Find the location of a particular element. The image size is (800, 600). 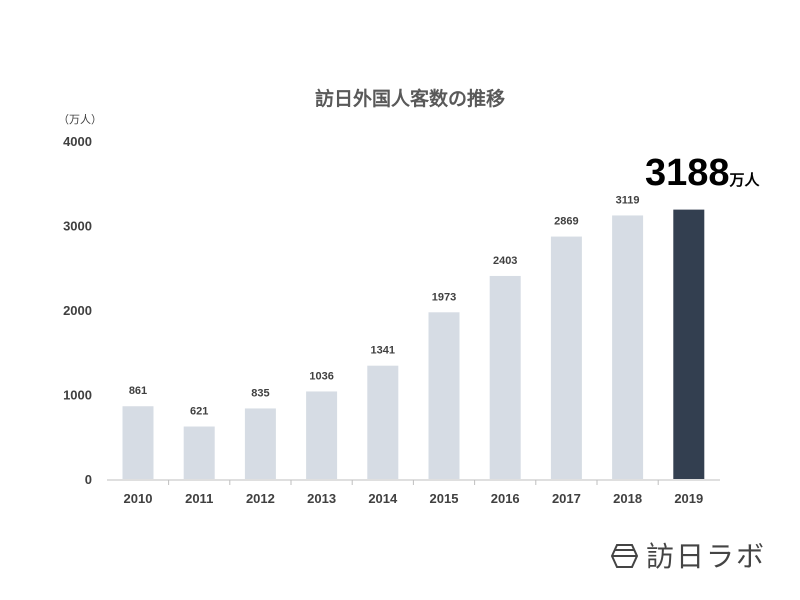

x-tick-label: 2017 is located at coordinates (566, 498).